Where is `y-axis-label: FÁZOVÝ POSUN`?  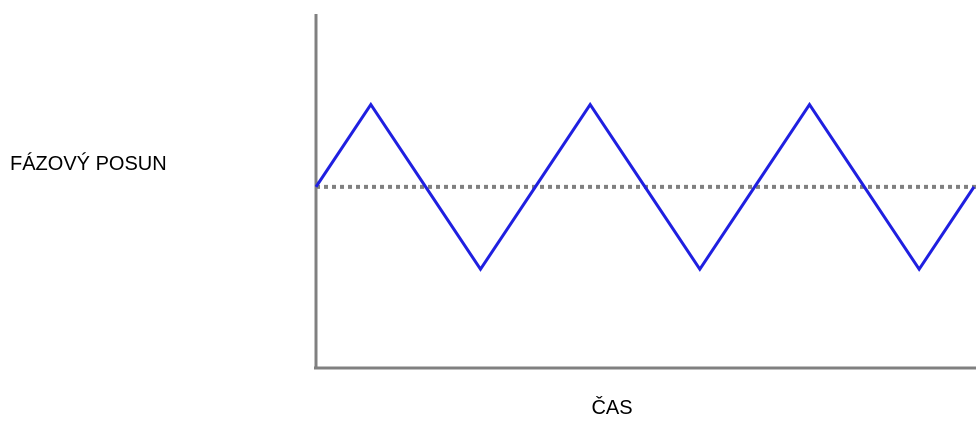
y-axis-label: FÁZOVÝ POSUN is located at coordinates (88, 163).